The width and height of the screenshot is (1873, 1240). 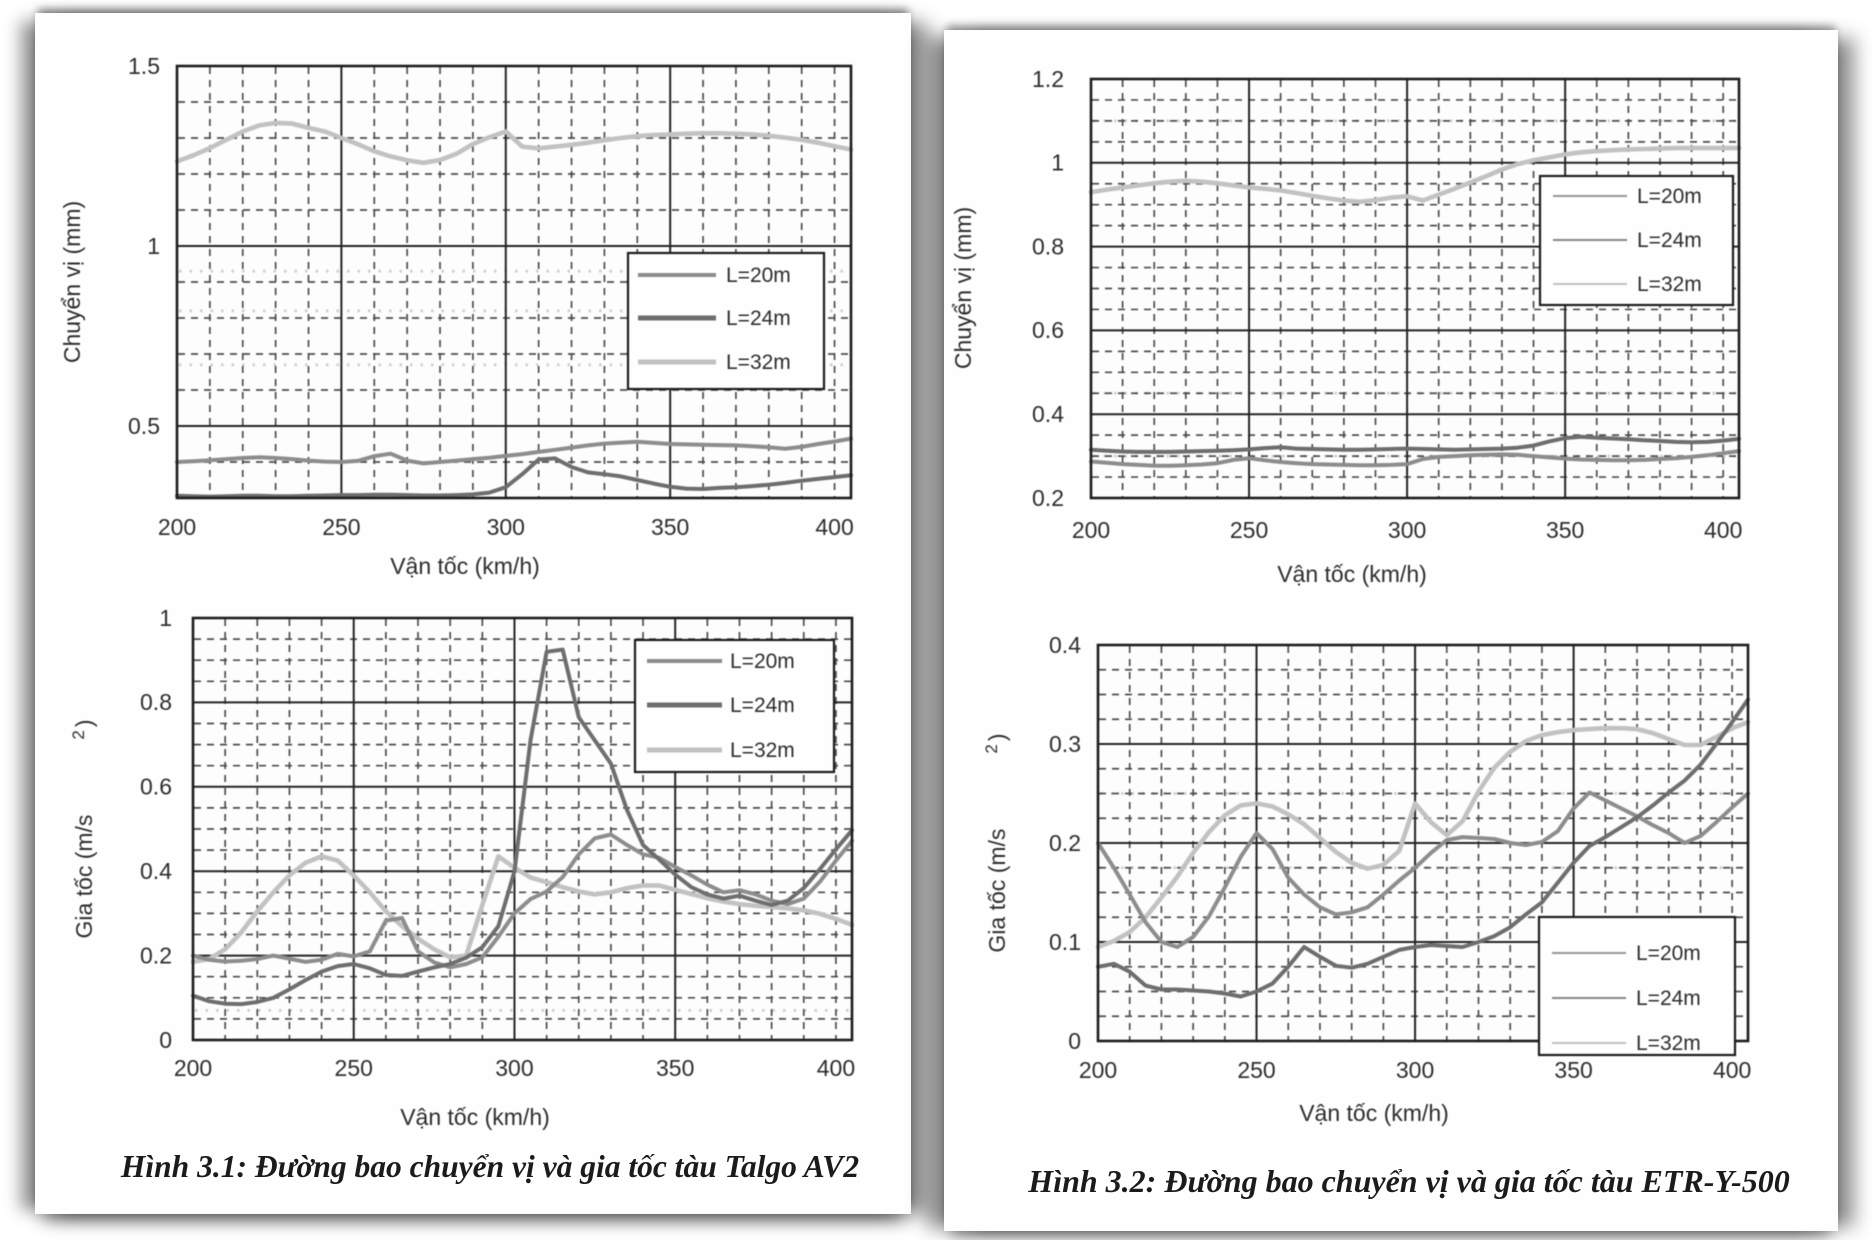 What do you see at coordinates (1065, 942) in the screenshot?
I see `y-tick-label: 0.1` at bounding box center [1065, 942].